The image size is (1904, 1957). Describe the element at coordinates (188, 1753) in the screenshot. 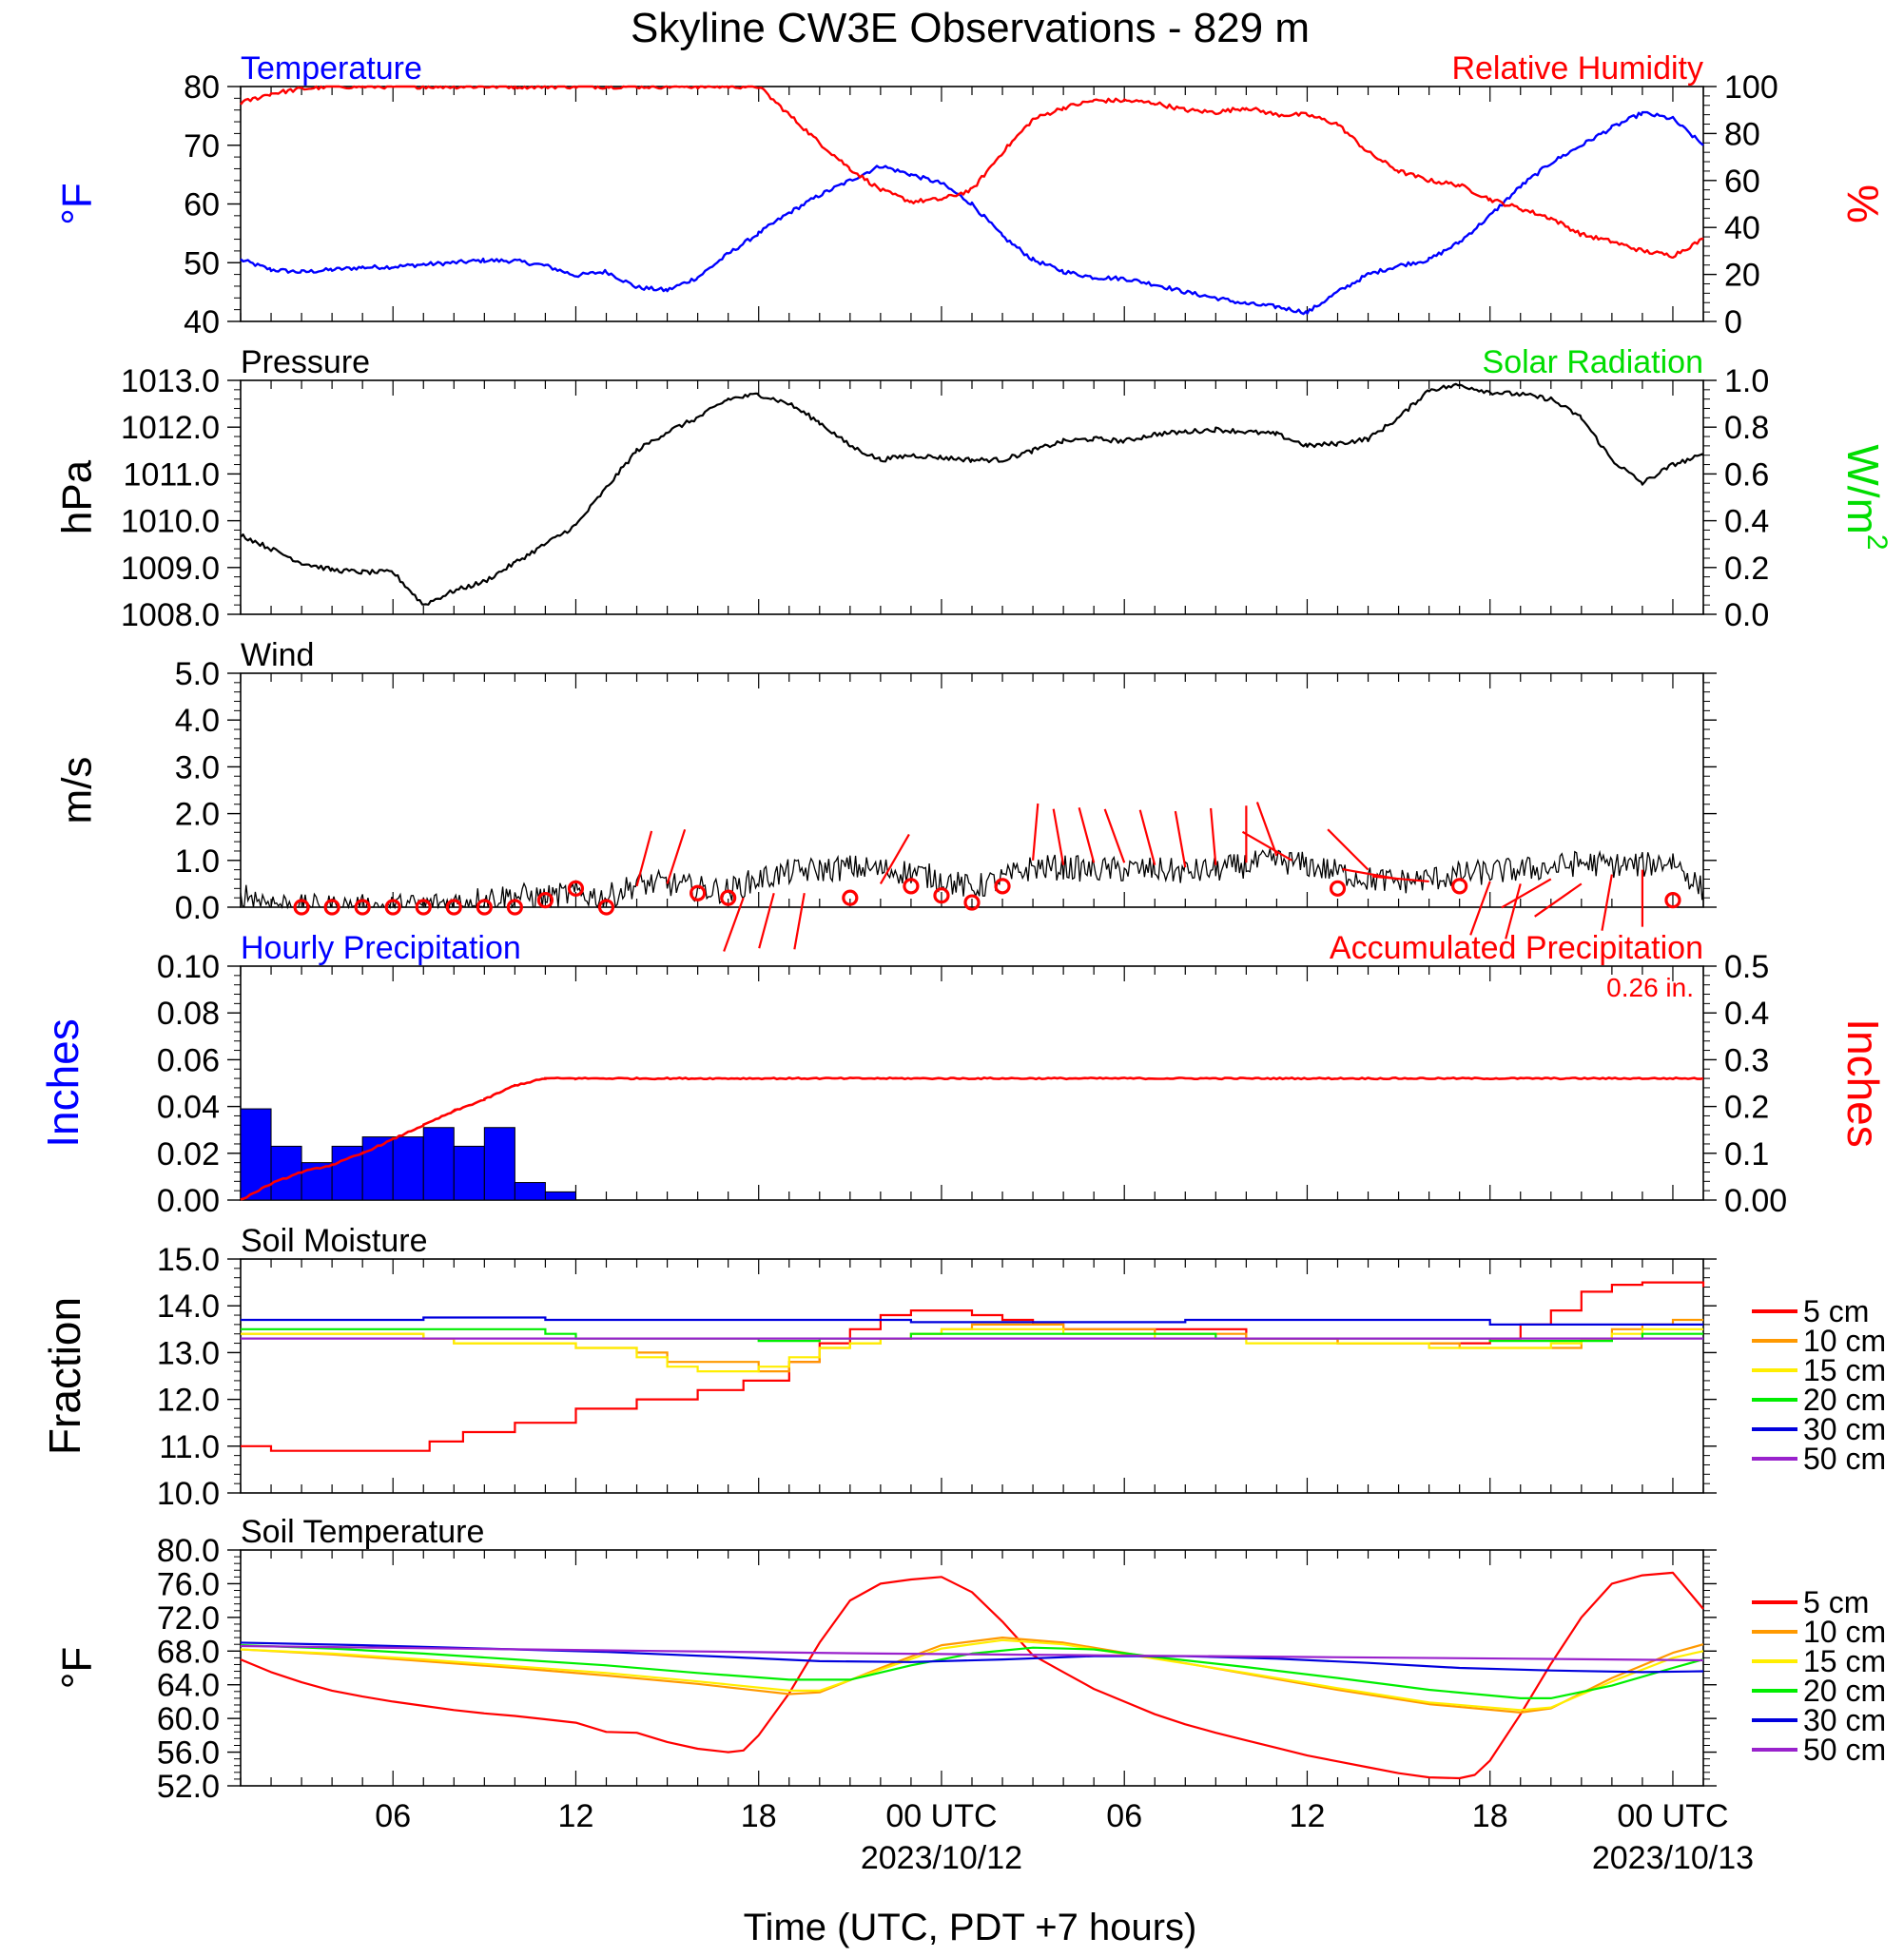

I see `y-tick-label: 56.0` at that location.